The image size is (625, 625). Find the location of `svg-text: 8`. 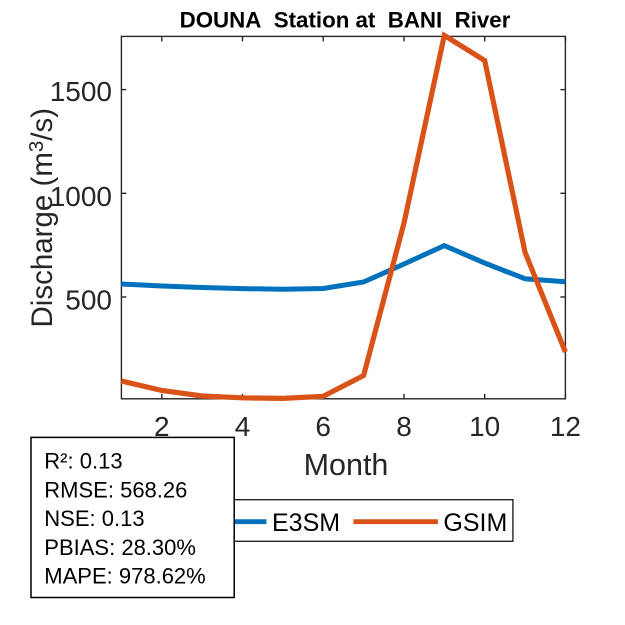

svg-text: 8 is located at coordinates (404, 426).